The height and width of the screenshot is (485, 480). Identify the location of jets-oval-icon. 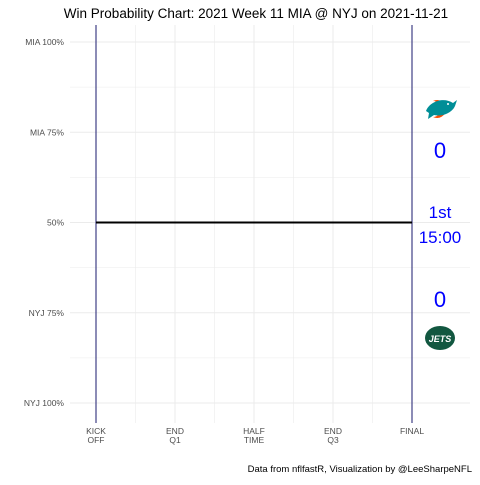
(440, 338).